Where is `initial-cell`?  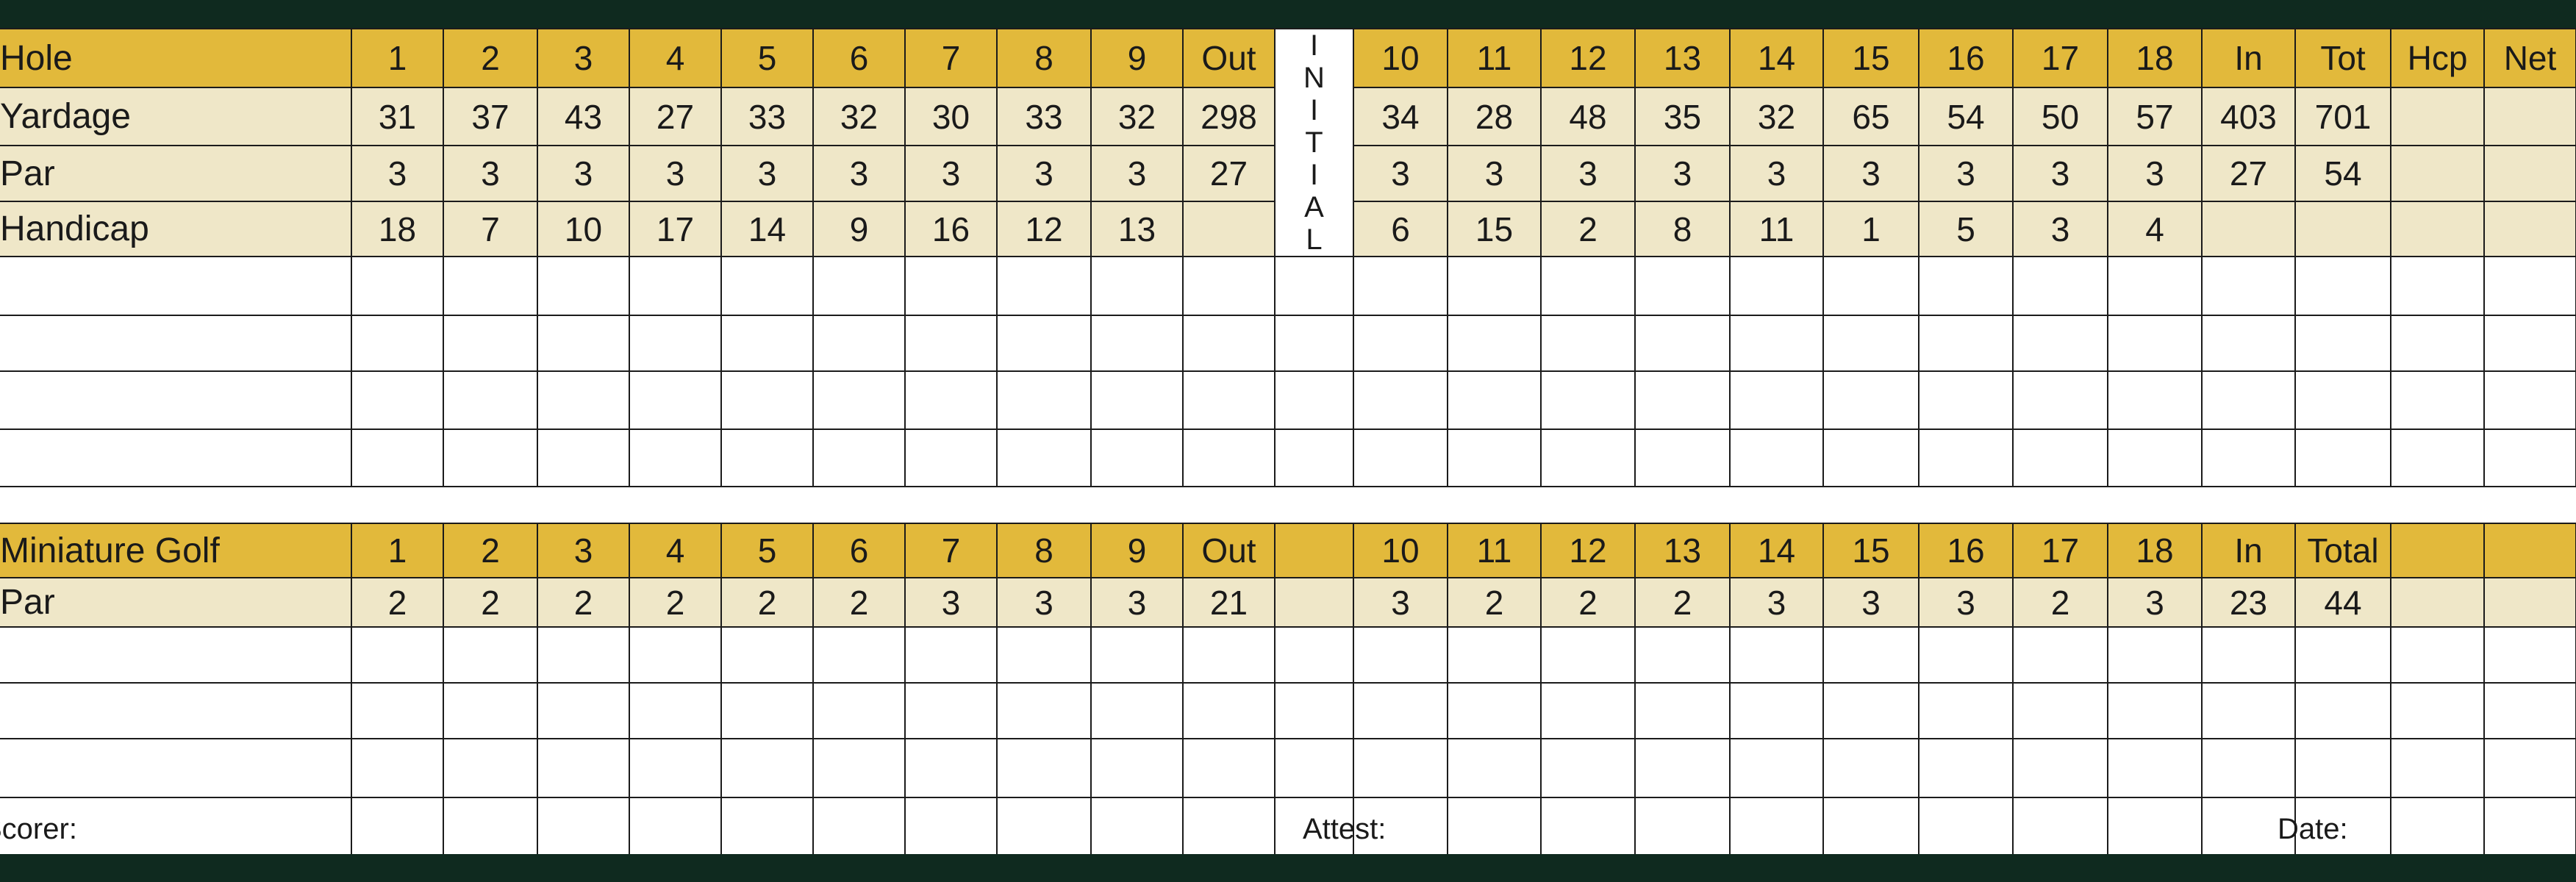 initial-cell is located at coordinates (1314, 458).